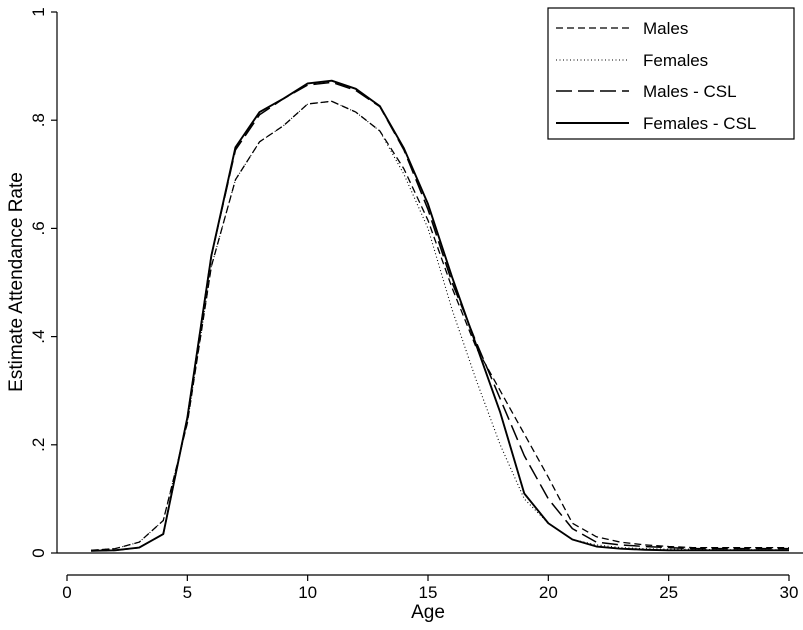 This screenshot has width=803, height=630. What do you see at coordinates (789, 592) in the screenshot?
I see `x-tick-label: 30` at bounding box center [789, 592].